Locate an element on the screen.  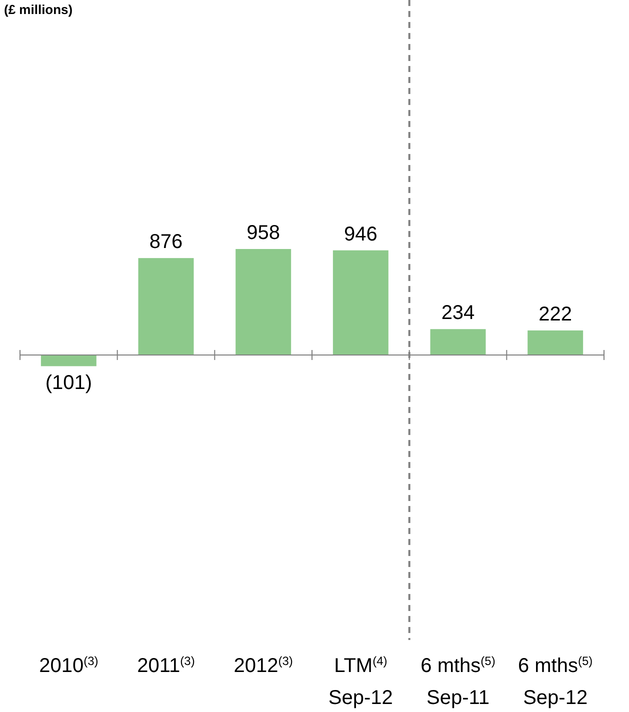
x-tick-label: 2011$^{(3)}$ is located at coordinates (166, 665).